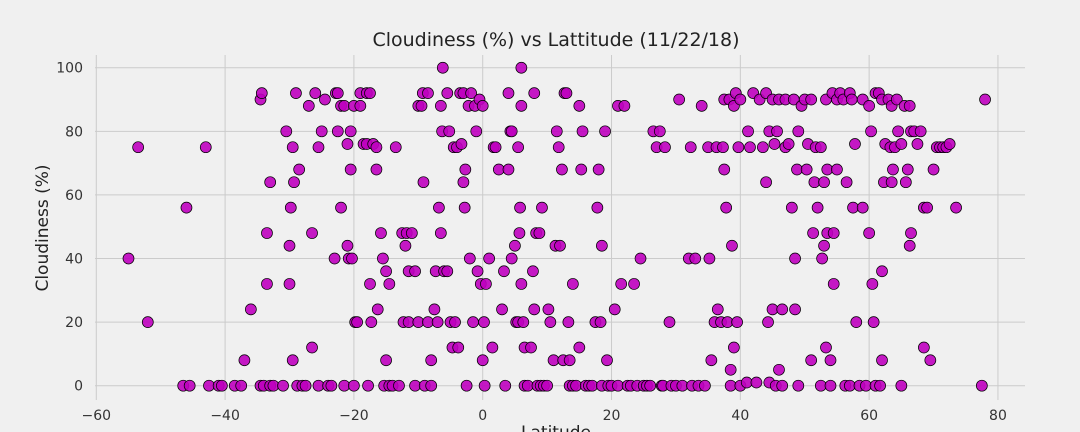 This screenshot has height=432, width=1080. I want to click on y-tick-label: 80, so click(74, 132).